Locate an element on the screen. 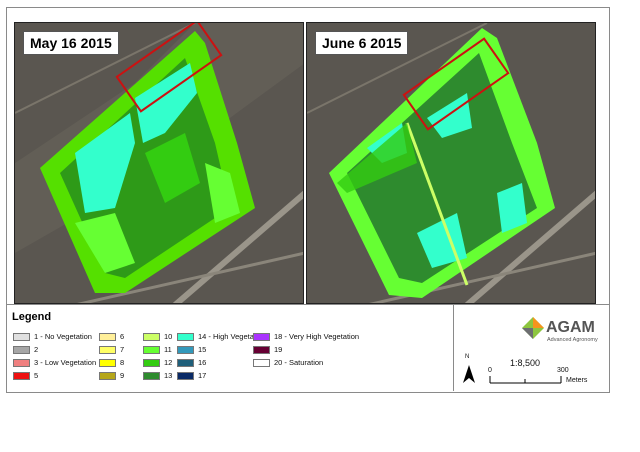 The width and height of the screenshot is (640, 452). legend-item-5: 5 is located at coordinates (25, 375).